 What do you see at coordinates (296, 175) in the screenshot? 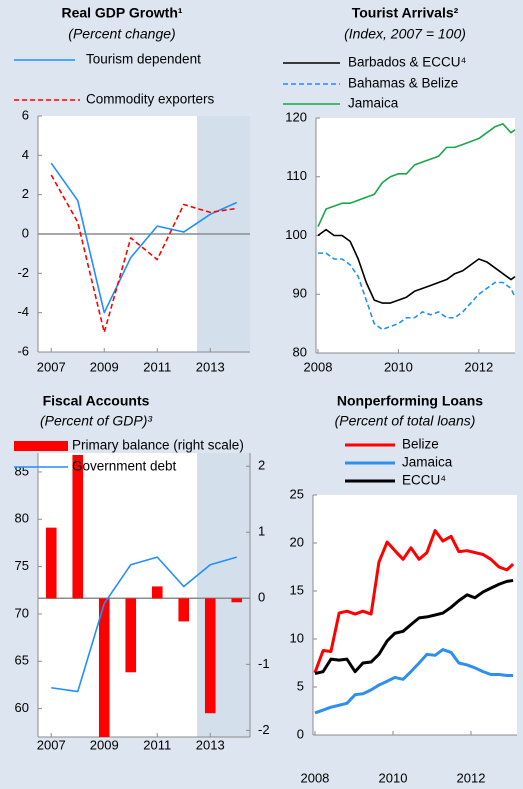
I see `y-tick-label: 110` at bounding box center [296, 175].